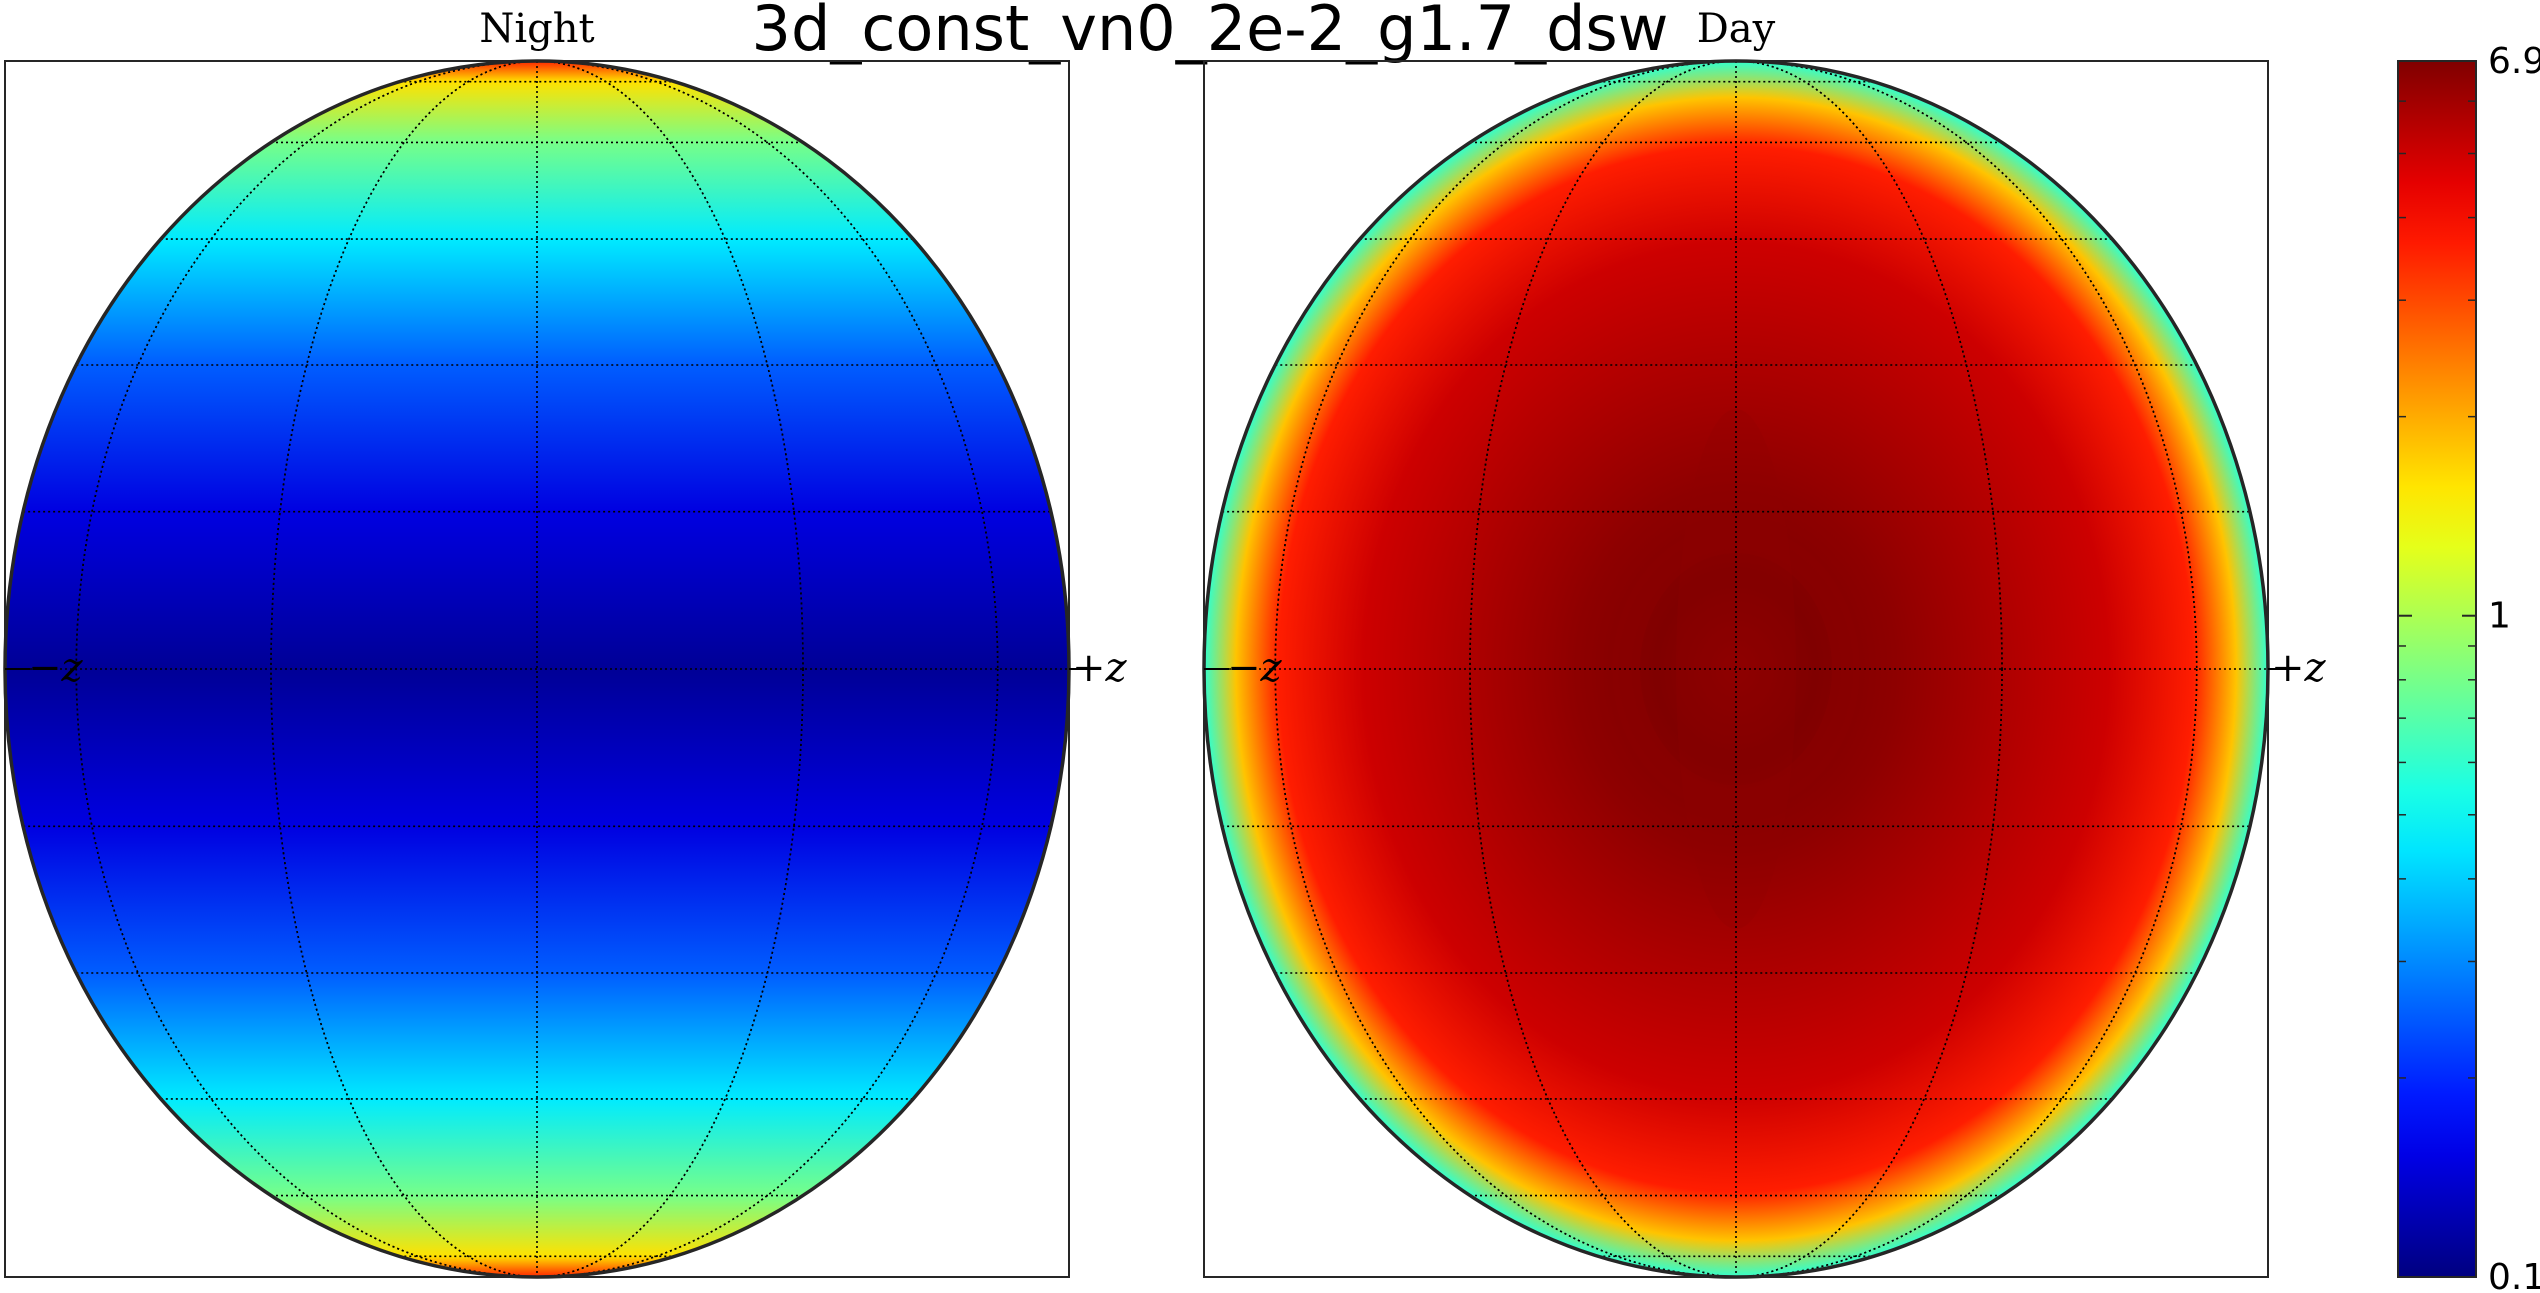 The width and height of the screenshot is (2540, 1293). What do you see at coordinates (56, 668) in the screenshot?
I see `night-minus-z-label: −z` at bounding box center [56, 668].